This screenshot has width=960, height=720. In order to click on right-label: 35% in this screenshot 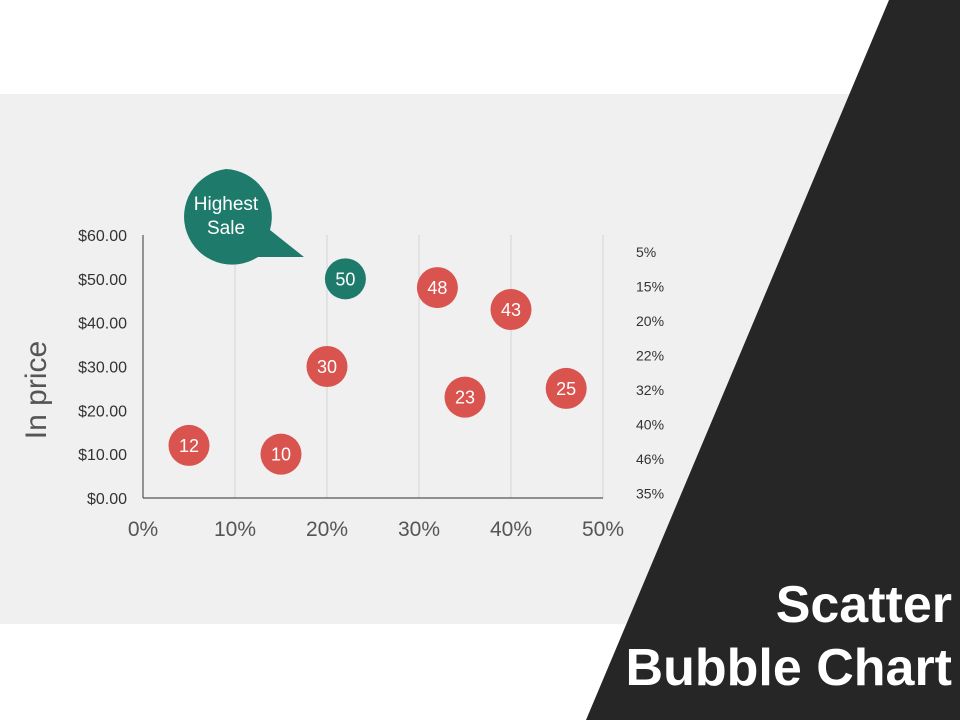, I will do `click(650, 494)`.